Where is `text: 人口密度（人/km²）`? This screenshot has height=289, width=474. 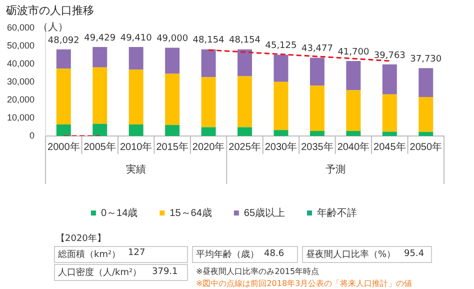
text: 人口密度（人/km²） is located at coordinates (100, 272).